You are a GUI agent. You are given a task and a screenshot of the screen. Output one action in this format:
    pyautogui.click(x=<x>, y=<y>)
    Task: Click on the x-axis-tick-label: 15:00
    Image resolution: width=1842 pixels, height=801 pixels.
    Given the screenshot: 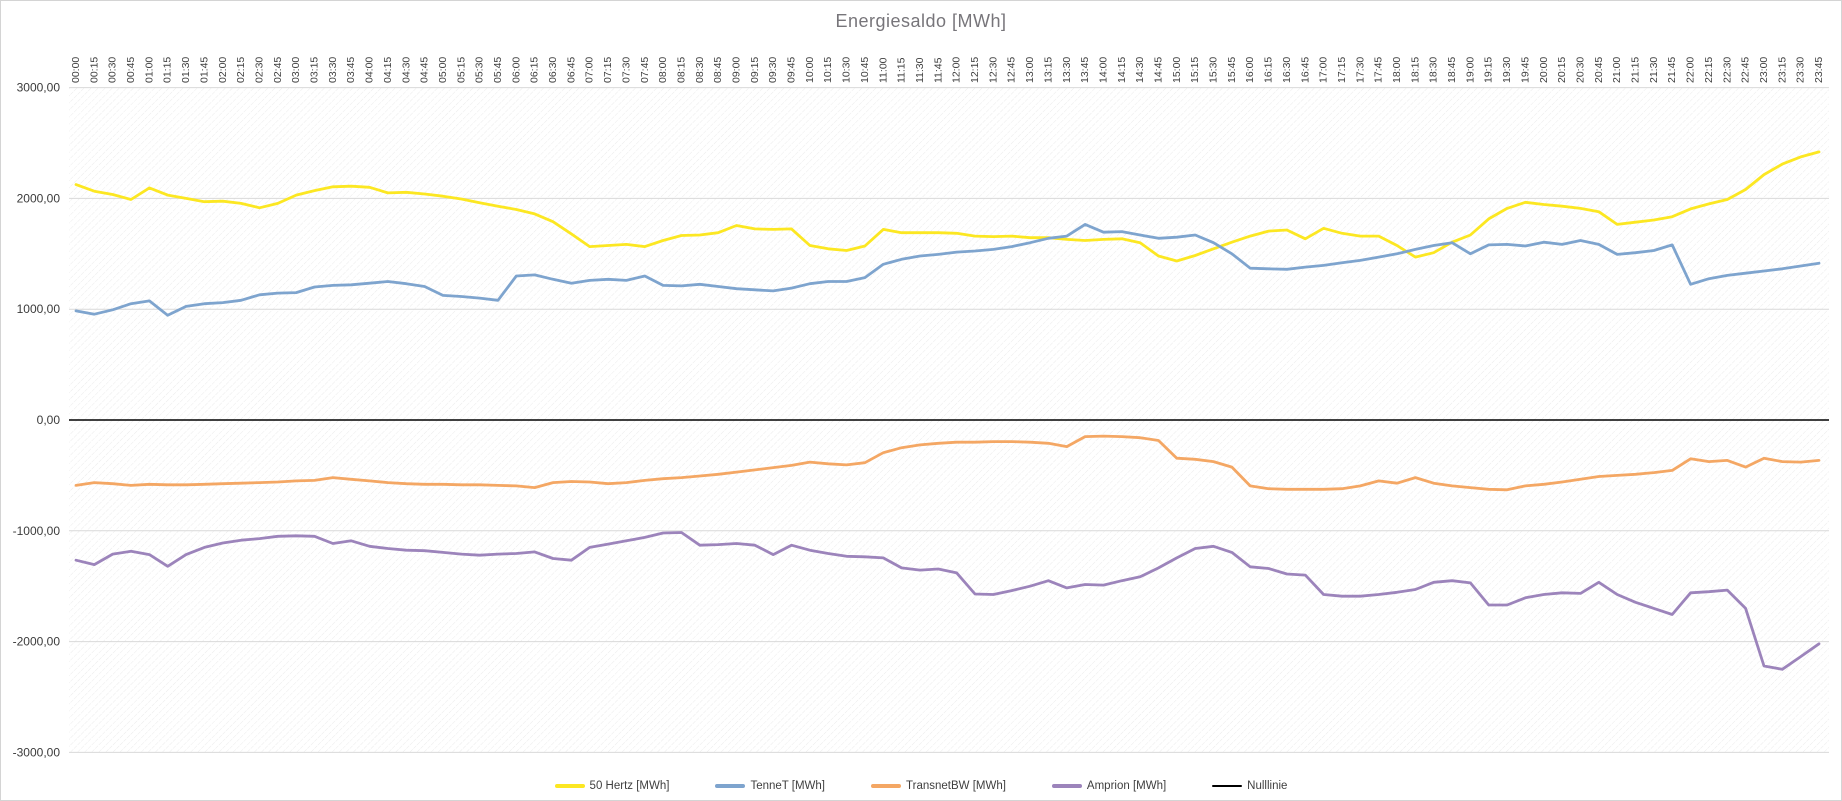 What is the action you would take?
    pyautogui.click(x=1177, y=70)
    